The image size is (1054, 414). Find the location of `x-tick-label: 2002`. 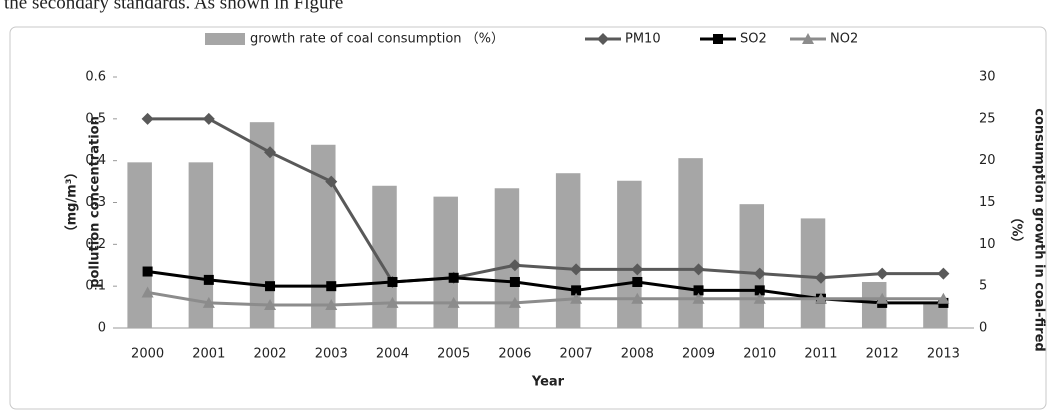

x-tick-label: 2002 is located at coordinates (269, 354).